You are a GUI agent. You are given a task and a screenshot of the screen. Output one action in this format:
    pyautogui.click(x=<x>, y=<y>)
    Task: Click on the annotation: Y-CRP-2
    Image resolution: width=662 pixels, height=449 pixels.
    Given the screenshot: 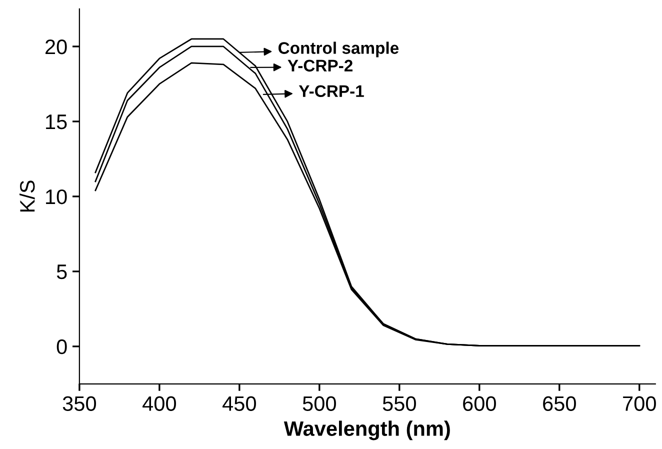 What is the action you would take?
    pyautogui.click(x=320, y=66)
    